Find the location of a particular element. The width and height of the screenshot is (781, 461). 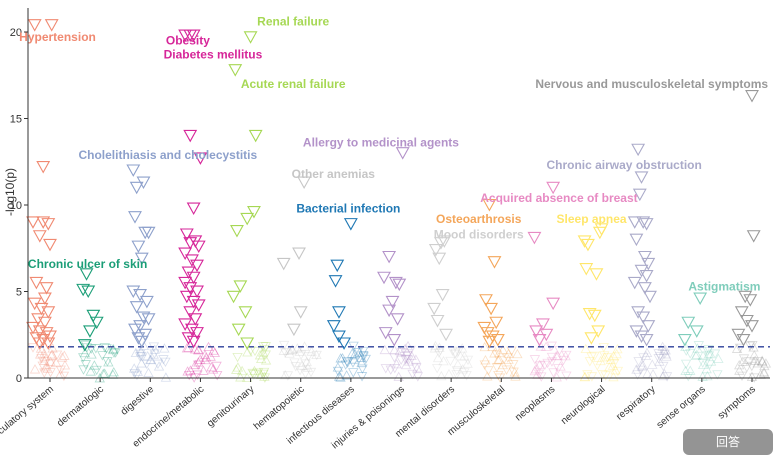

annotation-label: Cholelithiasis and cholecystitis is located at coordinates (167, 155).